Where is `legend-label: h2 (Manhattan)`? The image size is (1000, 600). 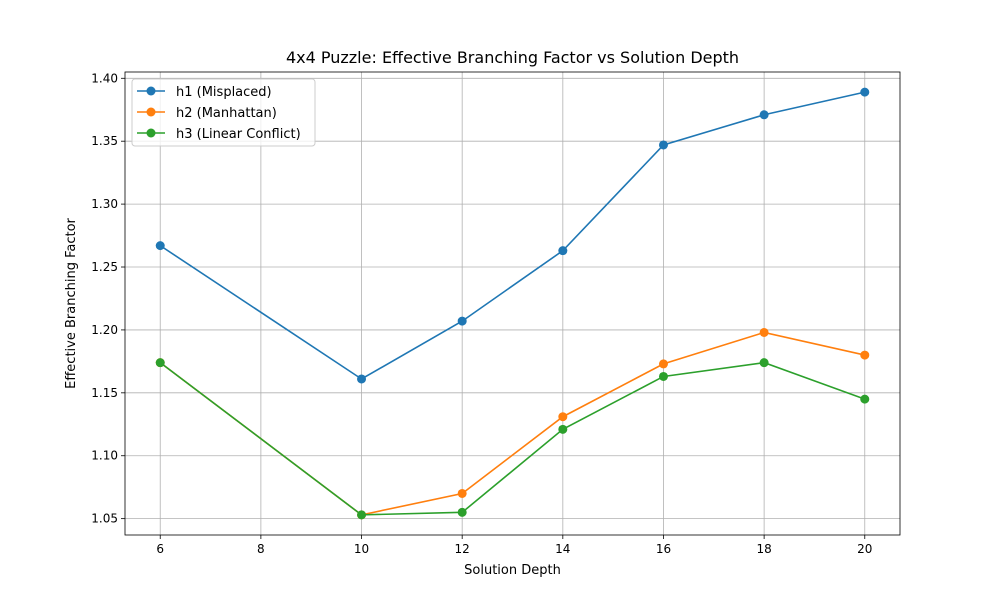 legend-label: h2 (Manhattan) is located at coordinates (226, 113).